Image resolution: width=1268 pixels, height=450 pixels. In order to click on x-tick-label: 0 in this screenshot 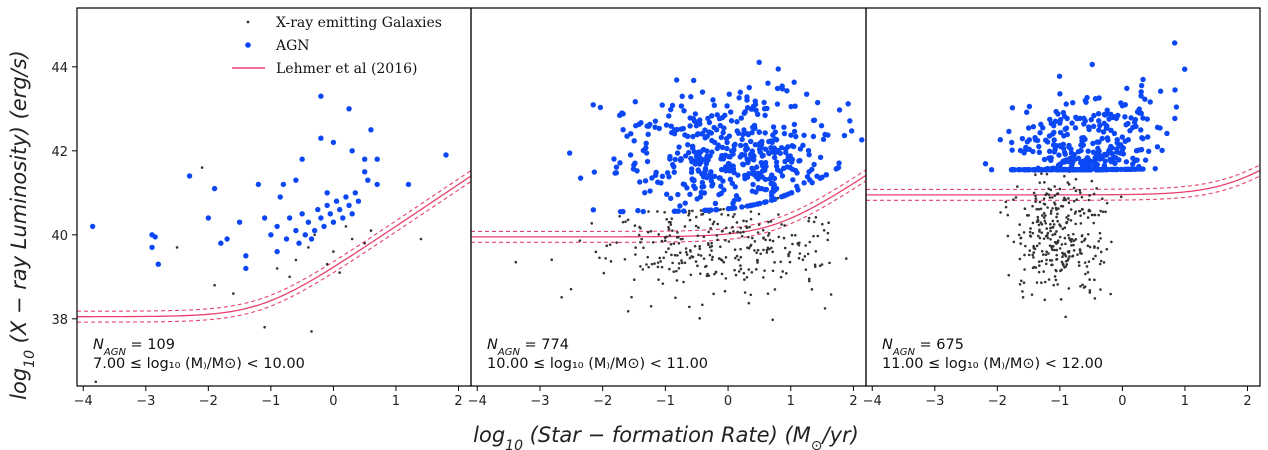, I will do `click(1122, 401)`.